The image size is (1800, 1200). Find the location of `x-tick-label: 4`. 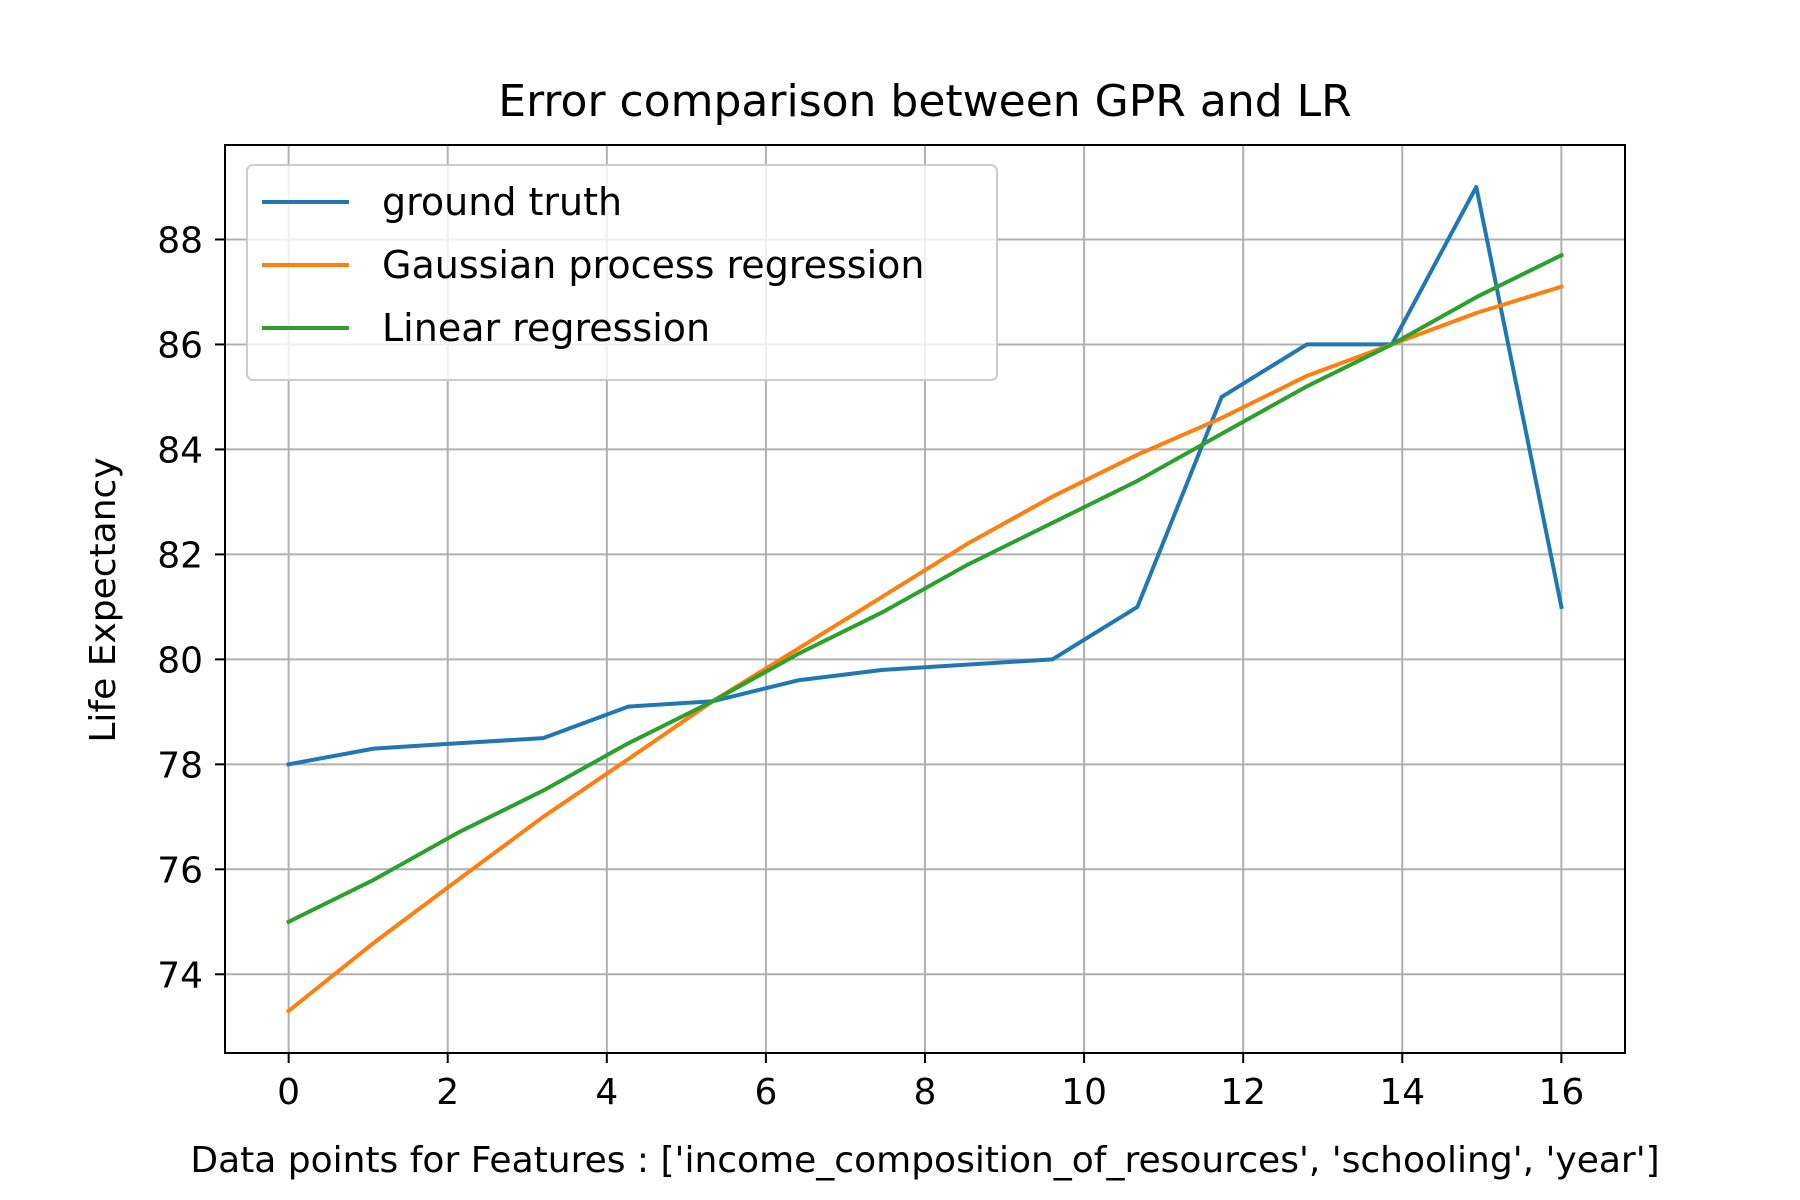

x-tick-label: 4 is located at coordinates (606, 1092).